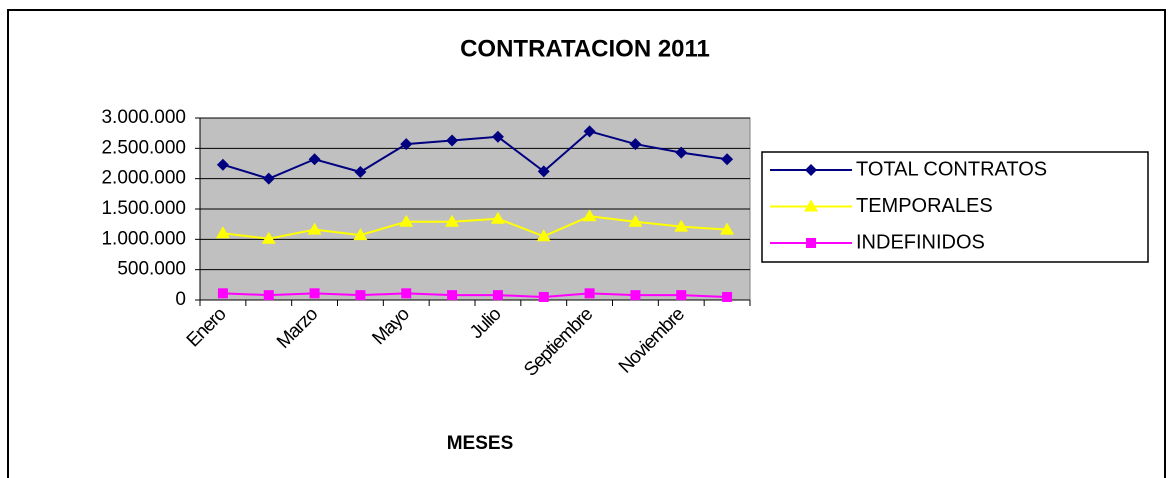  Describe the element at coordinates (143, 208) in the screenshot. I see `y-tick-label: 1.500.000` at that location.